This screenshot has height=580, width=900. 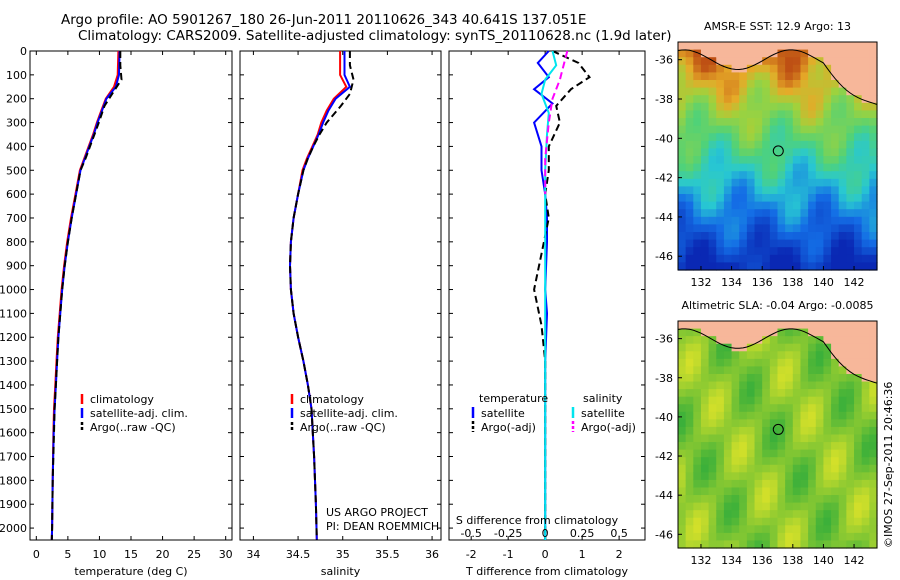 I want to click on map-y-tick-label: -40, so click(x=664, y=138).